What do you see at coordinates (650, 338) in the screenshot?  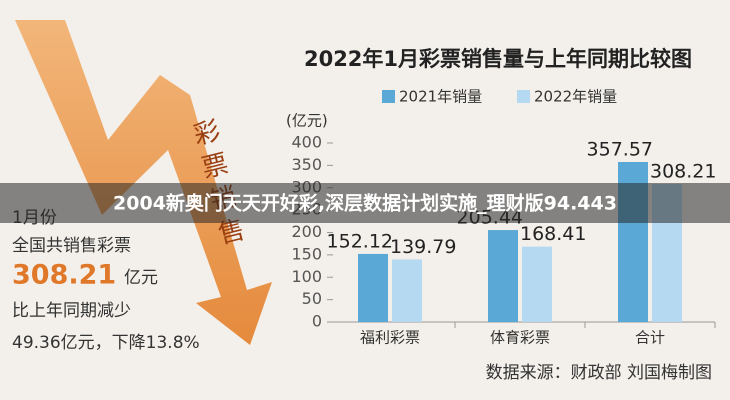 I see `x-tick-label: 合计` at bounding box center [650, 338].